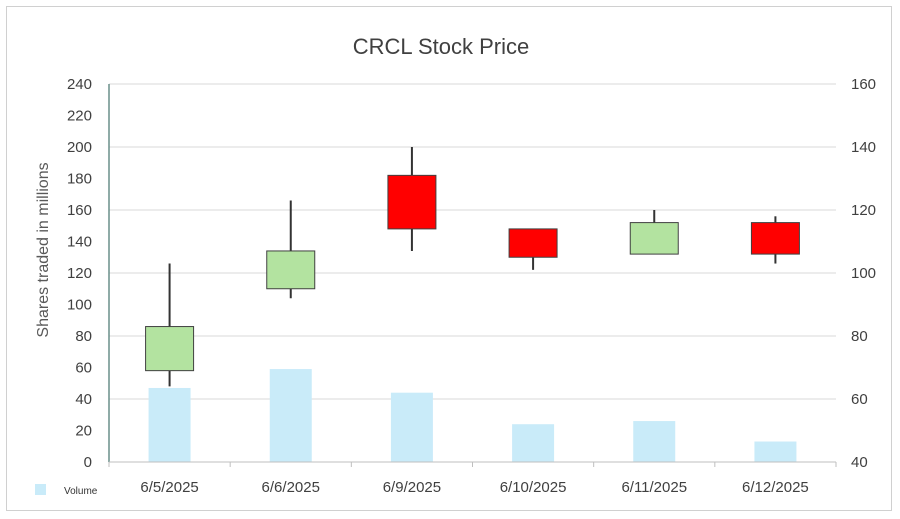 The image size is (900, 519). Describe the element at coordinates (863, 147) in the screenshot. I see `right-axis-tick-label: 140` at that location.